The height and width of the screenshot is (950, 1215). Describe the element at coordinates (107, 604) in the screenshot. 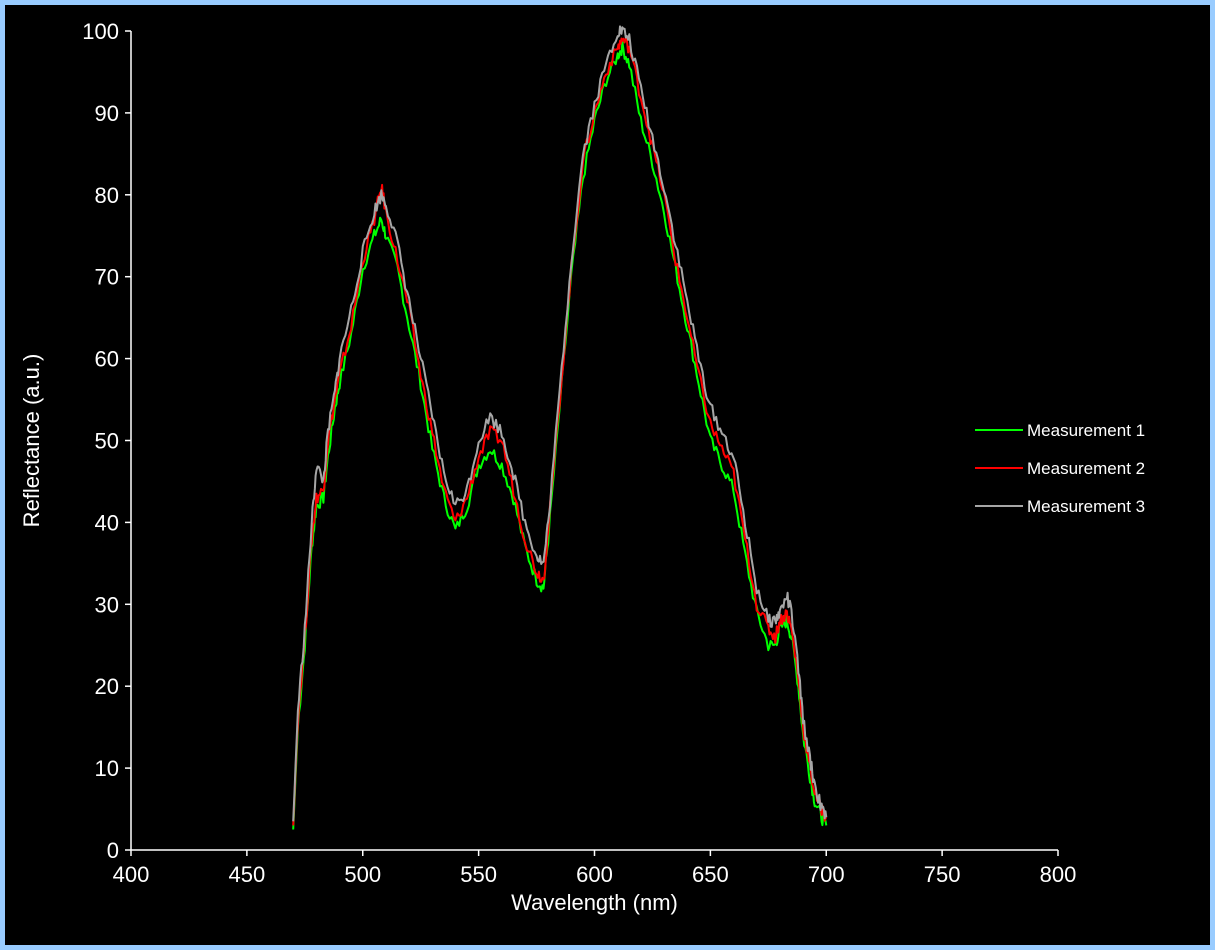

I see `y-tick-label: 30` at that location.